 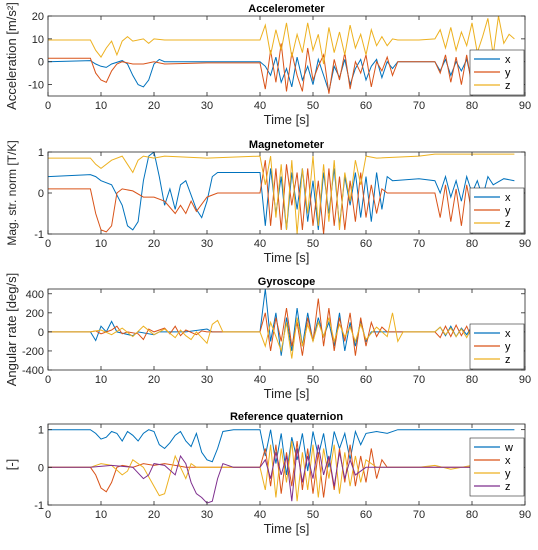 What do you see at coordinates (38, 40) in the screenshot?
I see `y-tick-label: 10` at bounding box center [38, 40].